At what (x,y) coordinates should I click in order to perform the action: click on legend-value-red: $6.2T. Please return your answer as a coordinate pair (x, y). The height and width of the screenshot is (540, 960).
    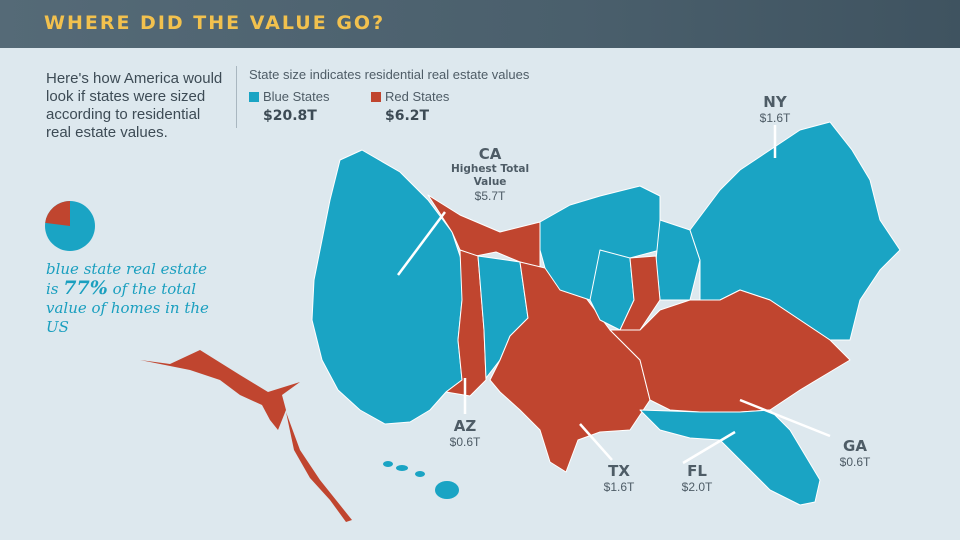
    Looking at the image, I should click on (407, 116).